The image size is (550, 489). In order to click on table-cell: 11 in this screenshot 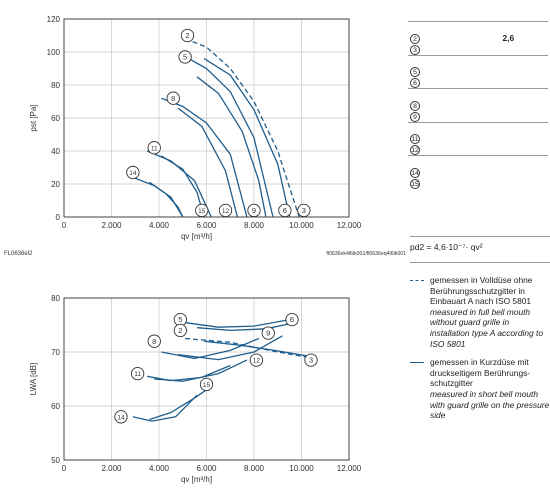, I will do `click(423, 138)`.